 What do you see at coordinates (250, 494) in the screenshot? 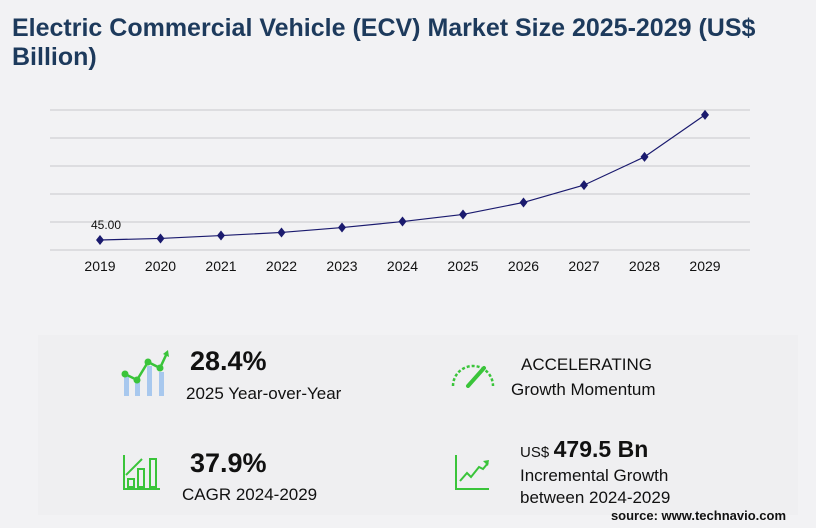
I see `cagr-label: CAGR 2024-2029` at bounding box center [250, 494].